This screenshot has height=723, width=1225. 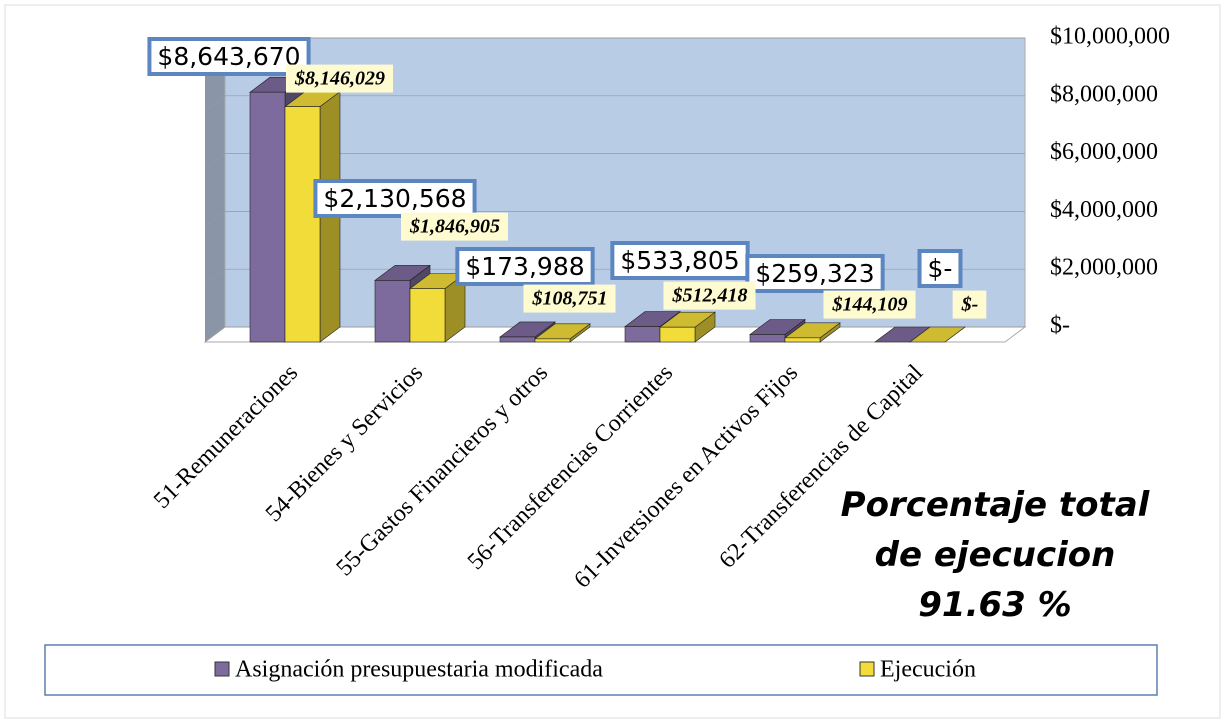 I want to click on y-tick-label: $2,000,000, so click(x=1104, y=268).